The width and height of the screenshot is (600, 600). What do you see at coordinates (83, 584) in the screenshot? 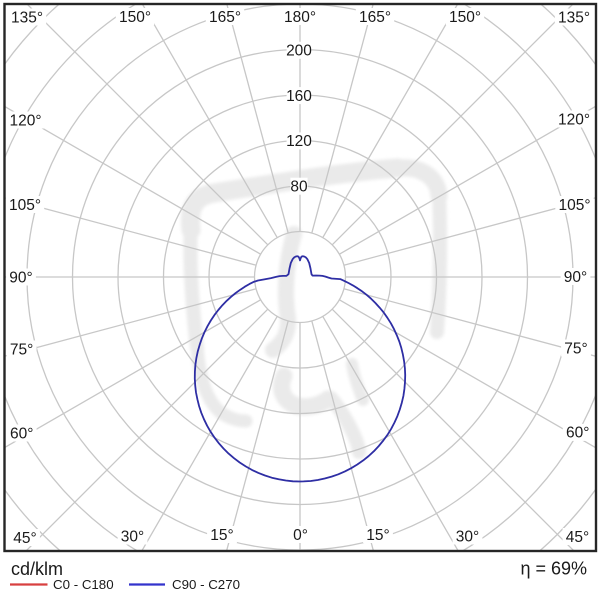
I see `svg-text: C0 - C180` at bounding box center [83, 584].